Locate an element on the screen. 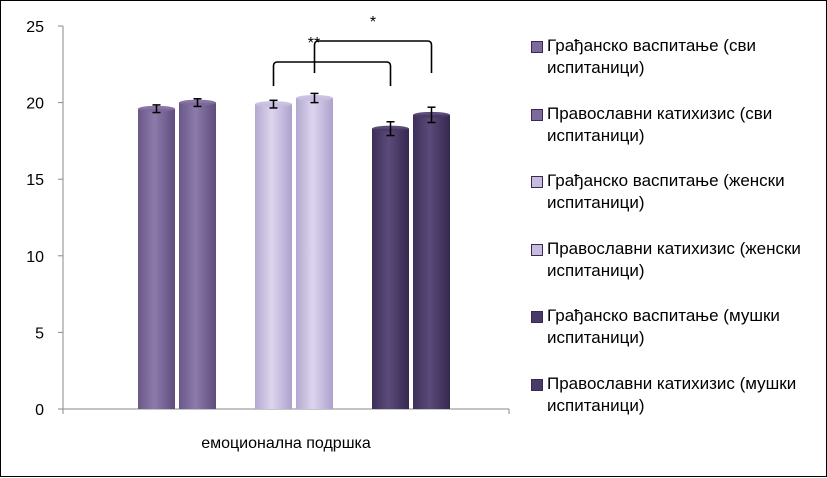 The image size is (827, 478). y-tick-label: 25 is located at coordinates (35, 27).